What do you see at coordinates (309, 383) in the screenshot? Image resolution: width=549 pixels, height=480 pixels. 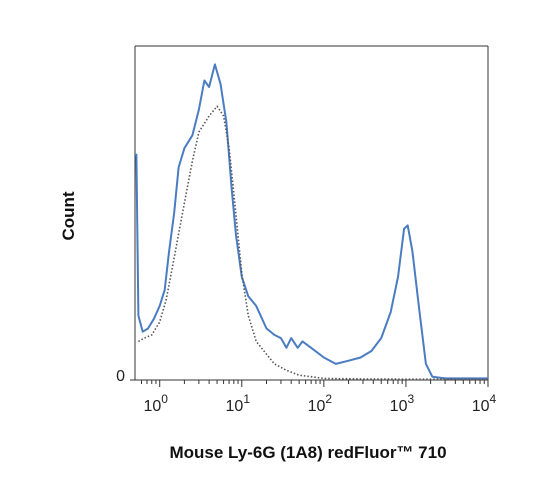 I see `tick-marks` at bounding box center [309, 383].